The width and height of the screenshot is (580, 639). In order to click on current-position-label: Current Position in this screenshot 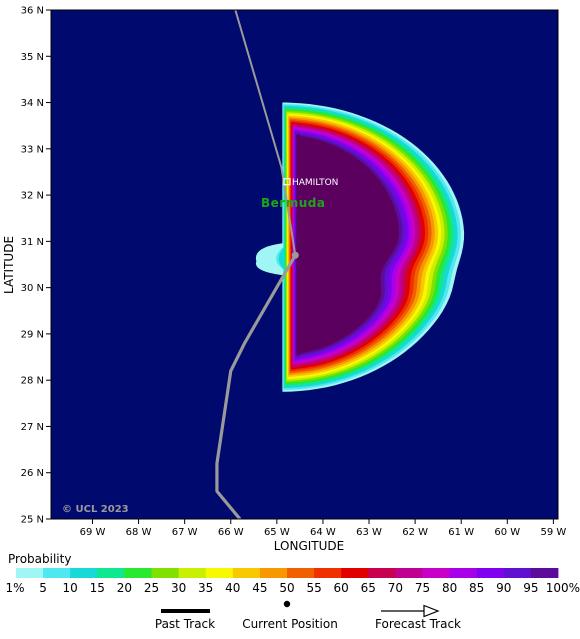, I will do `click(290, 624)`.